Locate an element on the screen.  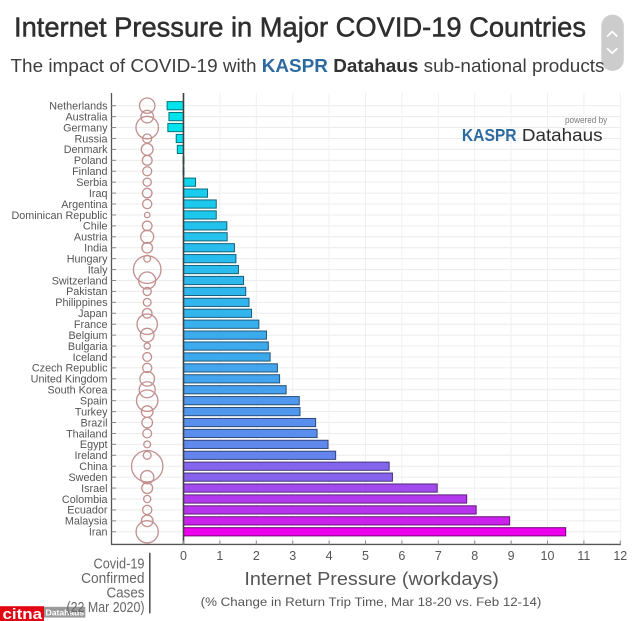
svg-text: Cases is located at coordinates (126, 593).